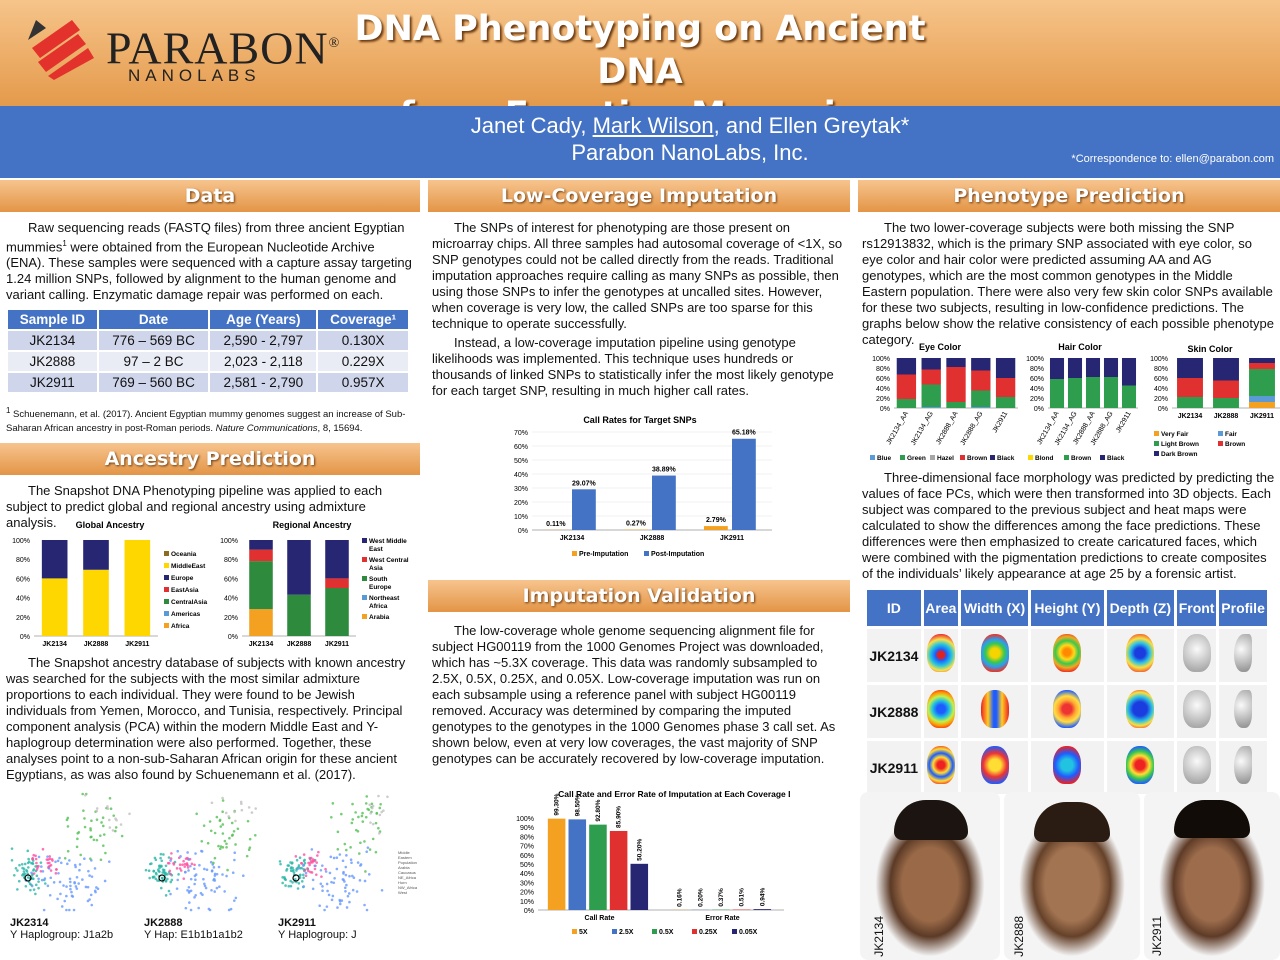 This screenshot has width=1280, height=960. Describe the element at coordinates (716, 520) in the screenshot. I see `data-label: 2.79%` at that location.